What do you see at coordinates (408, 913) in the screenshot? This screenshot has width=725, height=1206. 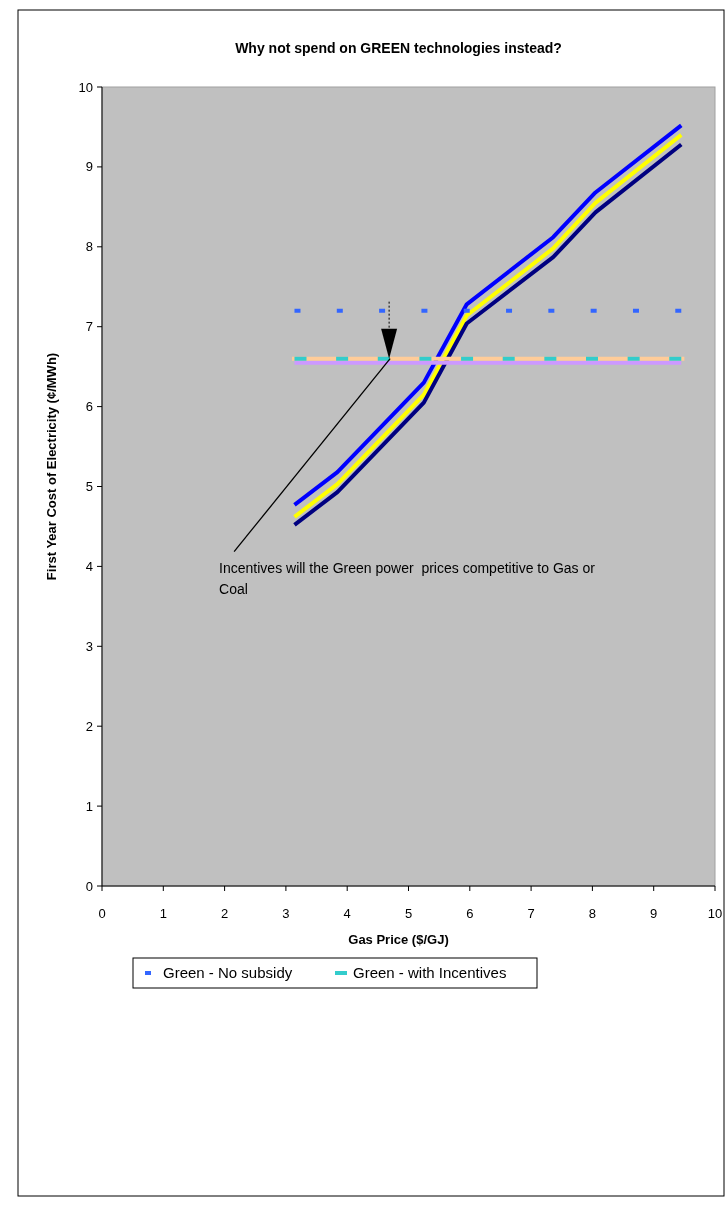 I see `x-tick-label: 5` at bounding box center [408, 913].